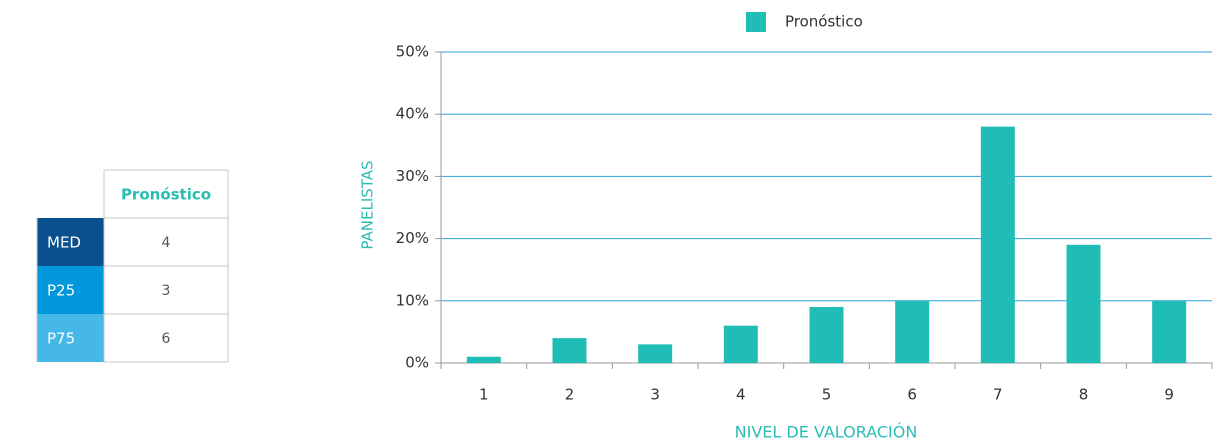  Describe the element at coordinates (998, 395) in the screenshot. I see `x-tick-label: 7` at that location.